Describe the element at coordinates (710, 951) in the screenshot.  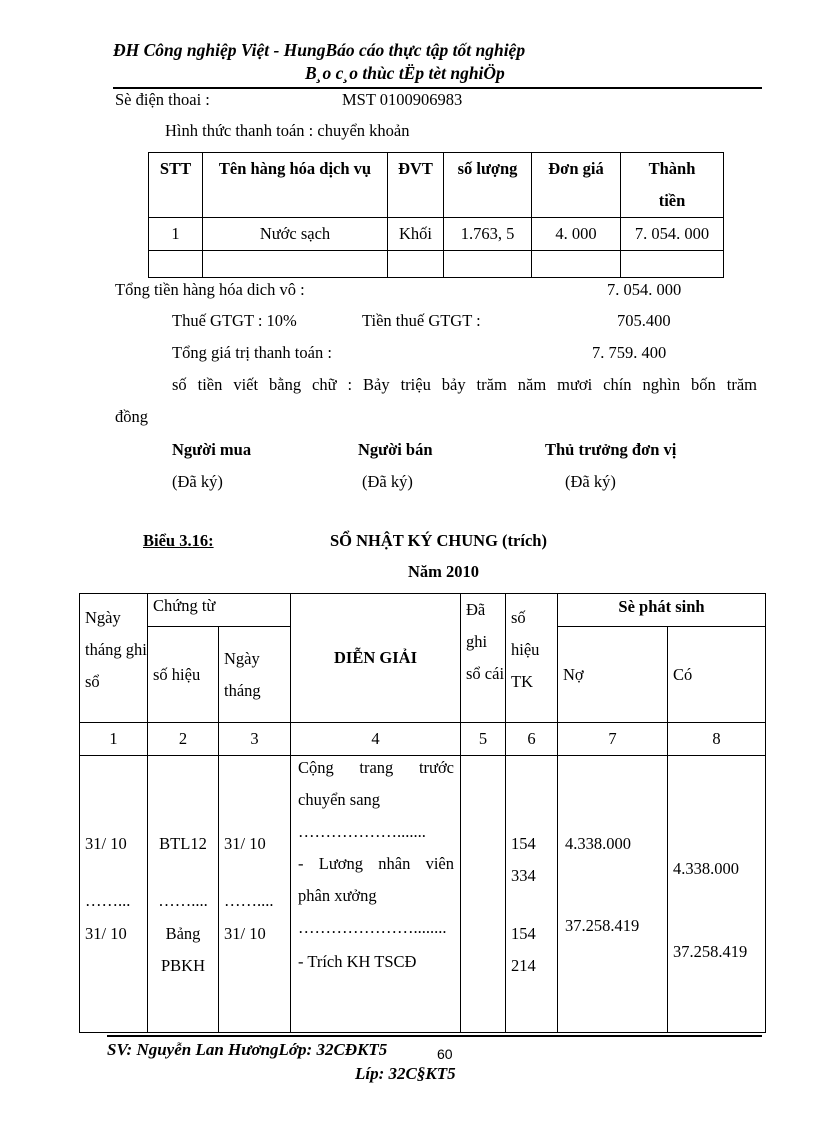
I see `entry-credit: 37.258.419` at that location.